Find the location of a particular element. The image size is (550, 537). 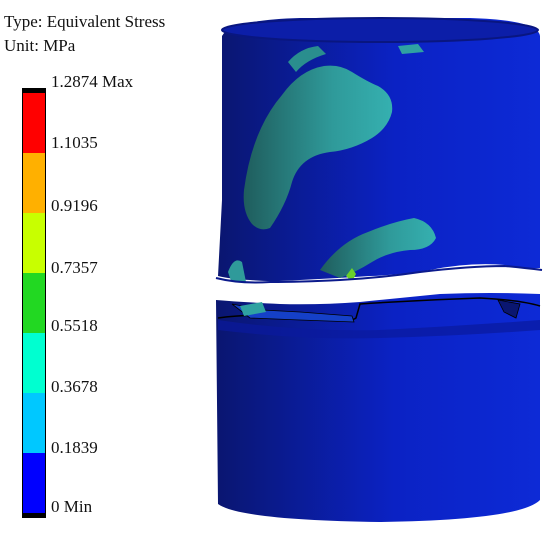

scale-cap-top is located at coordinates (34, 91).